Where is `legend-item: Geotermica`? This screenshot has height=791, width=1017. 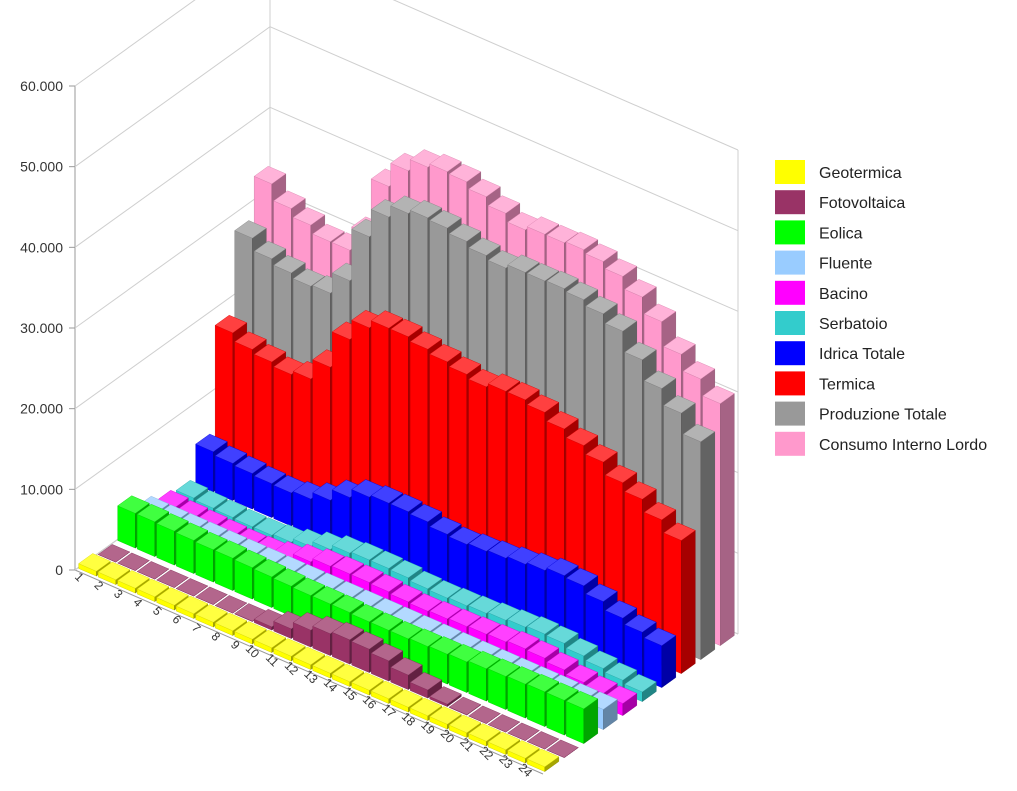
legend-item: Geotermica is located at coordinates (838, 172).